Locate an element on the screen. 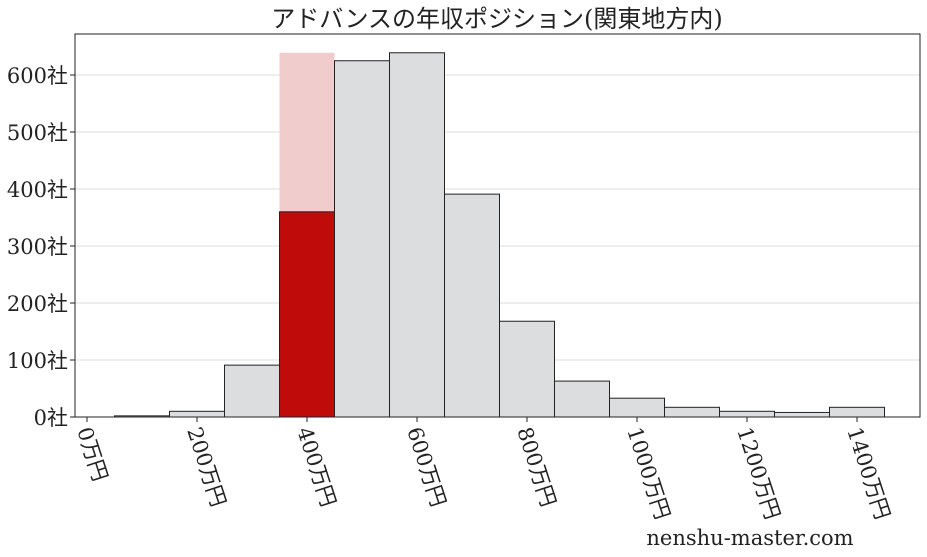 The height and width of the screenshot is (557, 927). x-tick-label: 200万円 is located at coordinates (206, 466).